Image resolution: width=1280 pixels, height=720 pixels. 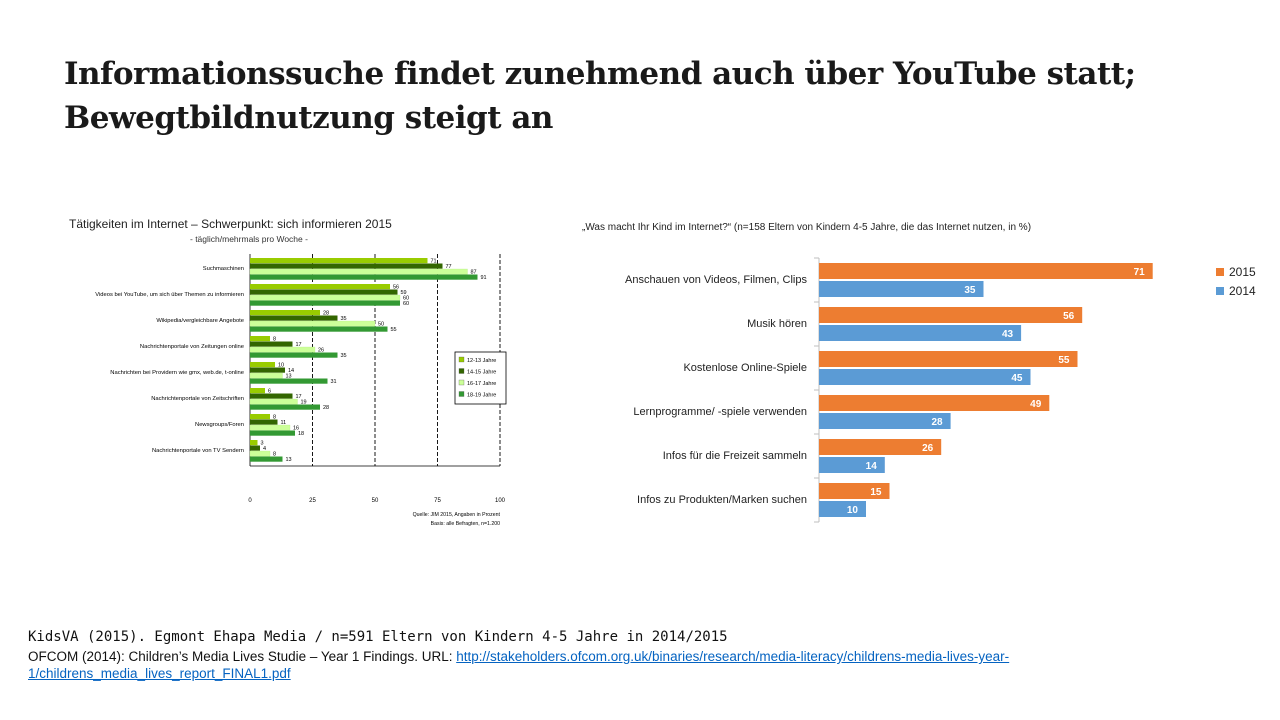 What do you see at coordinates (250, 501) in the screenshot?
I see `chart1-tick-label: 0` at bounding box center [250, 501].